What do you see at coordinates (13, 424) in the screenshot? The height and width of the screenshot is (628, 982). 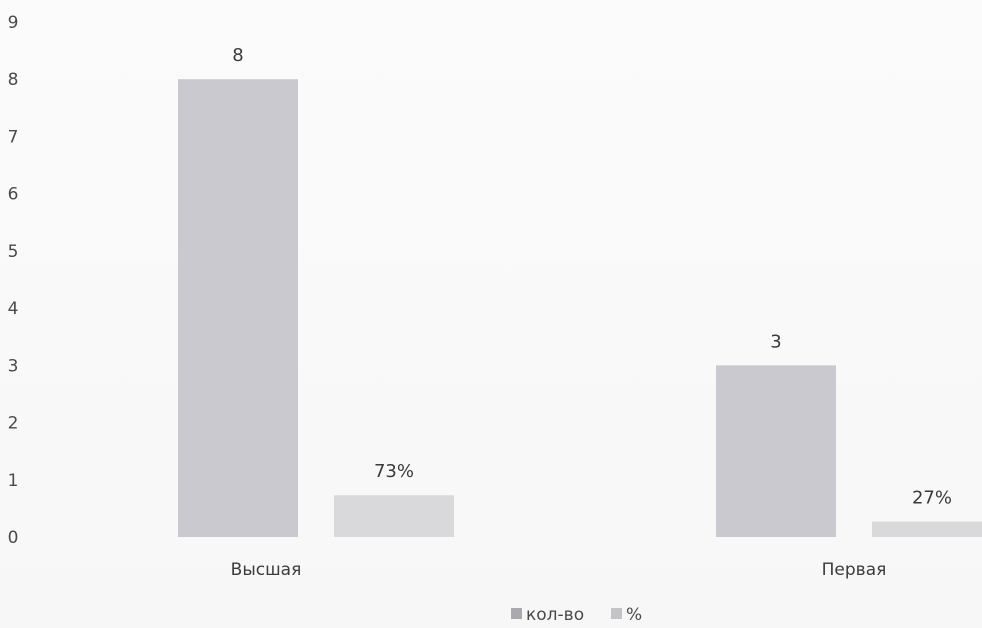 I see `y-tick-label: 2` at bounding box center [13, 424].